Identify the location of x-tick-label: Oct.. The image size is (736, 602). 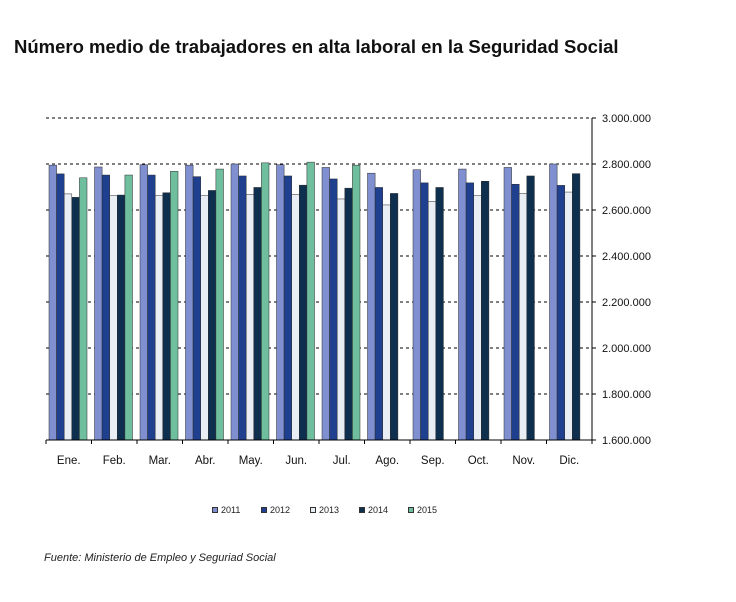
(478, 461).